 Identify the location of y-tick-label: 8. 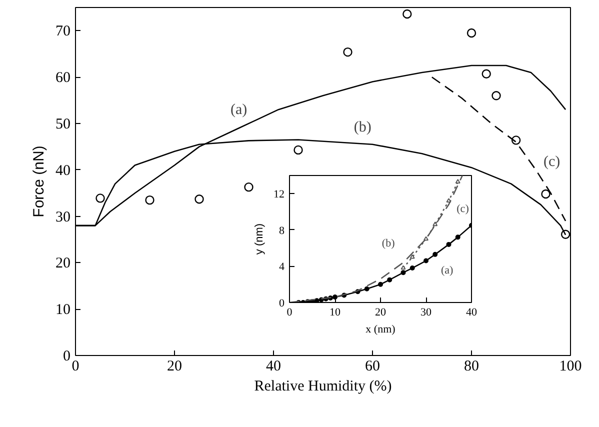
(282, 230).